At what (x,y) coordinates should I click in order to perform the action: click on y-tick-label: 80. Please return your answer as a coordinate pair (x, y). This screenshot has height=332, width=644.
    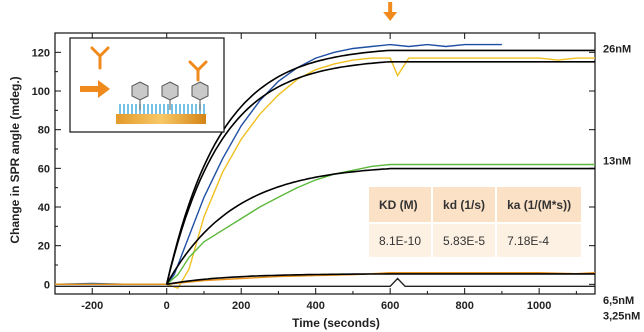
    Looking at the image, I should click on (44, 131).